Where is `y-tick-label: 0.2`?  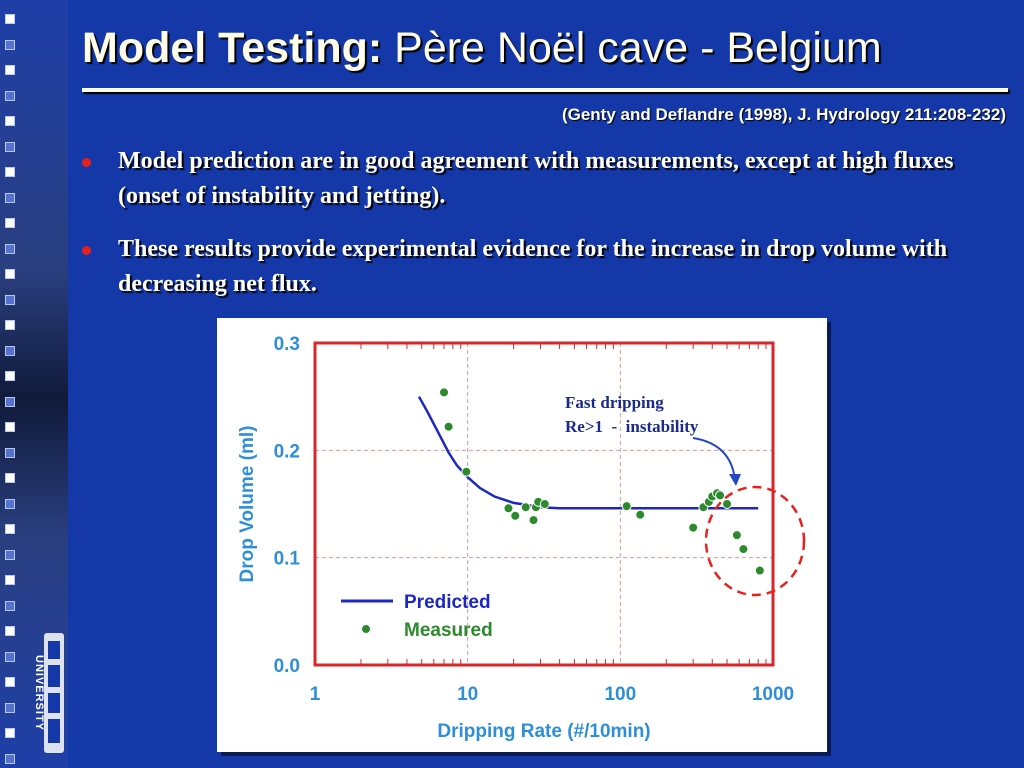 y-tick-label: 0.2 is located at coordinates (287, 451).